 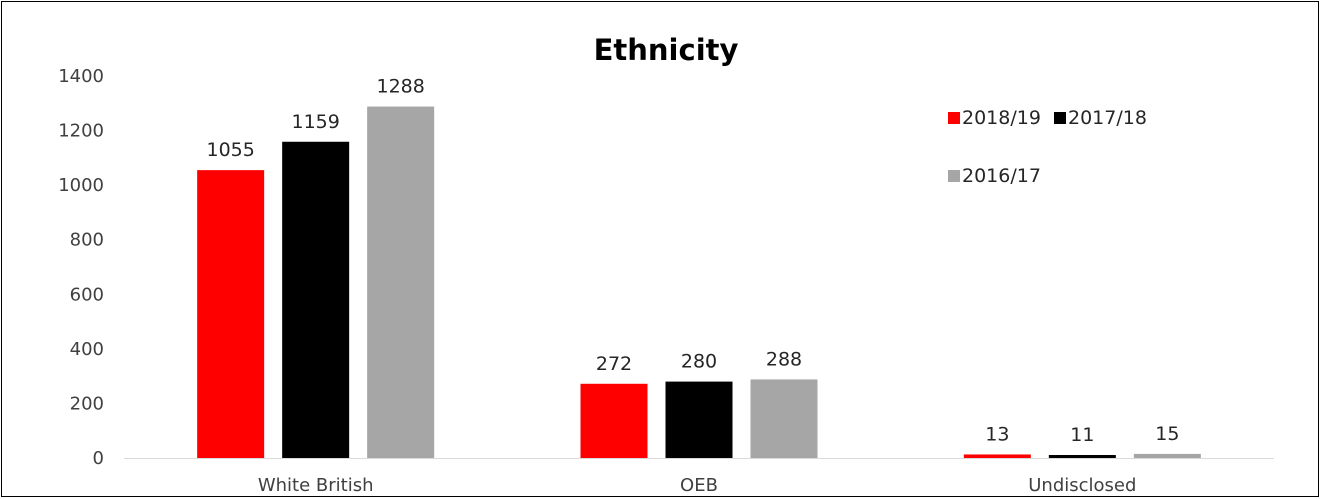 I want to click on y-tick-label-200: 200, so click(x=87, y=403).